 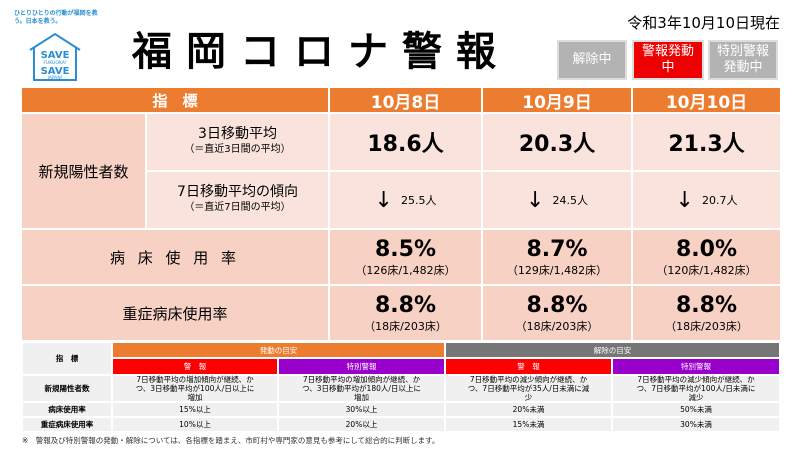 What do you see at coordinates (528, 388) in the screenshot?
I see `criteria-cell: 7日移動平均の減少傾向が継続、かつ、7日移動平均が35人/日未満に減少` at bounding box center [528, 388].